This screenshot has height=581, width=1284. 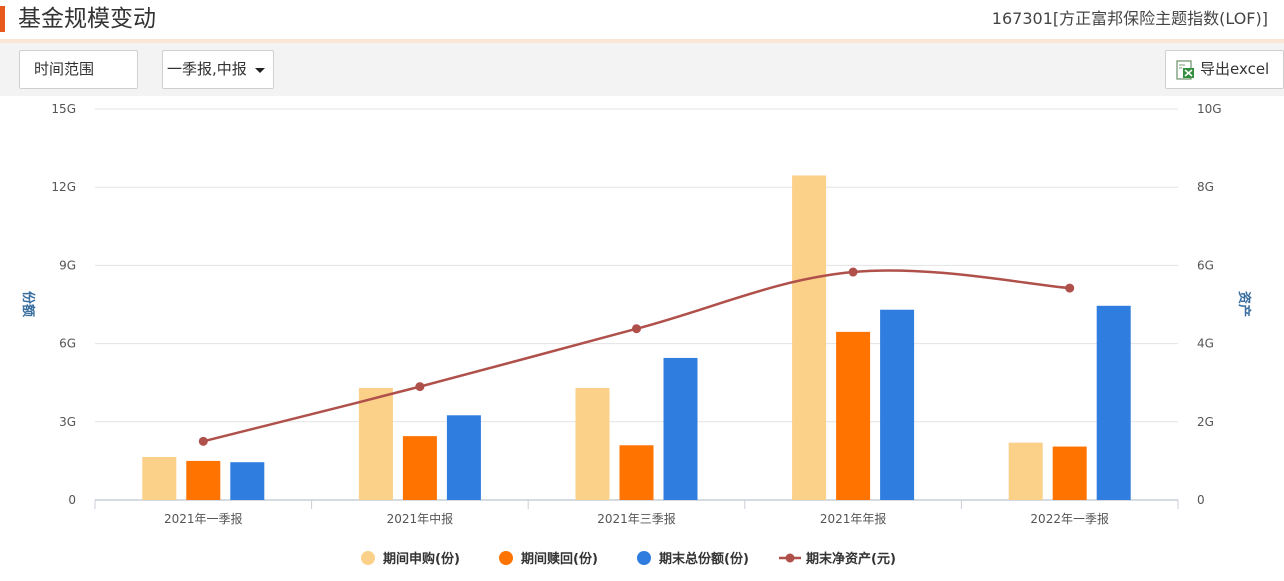 I want to click on y2-tick-label: 6G, so click(x=1205, y=265).